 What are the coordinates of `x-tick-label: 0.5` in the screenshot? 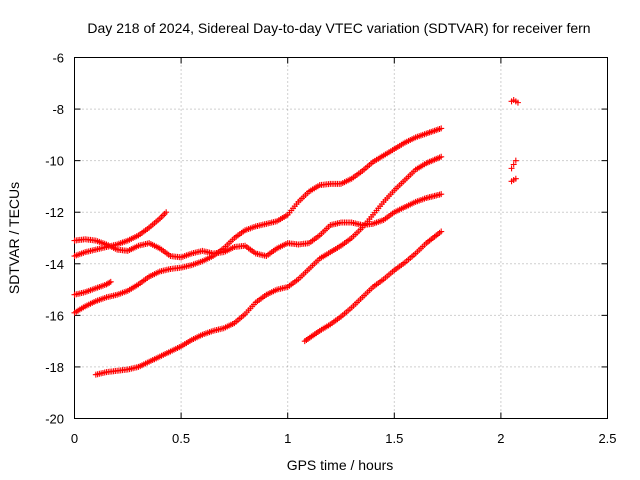 It's located at (181, 438).